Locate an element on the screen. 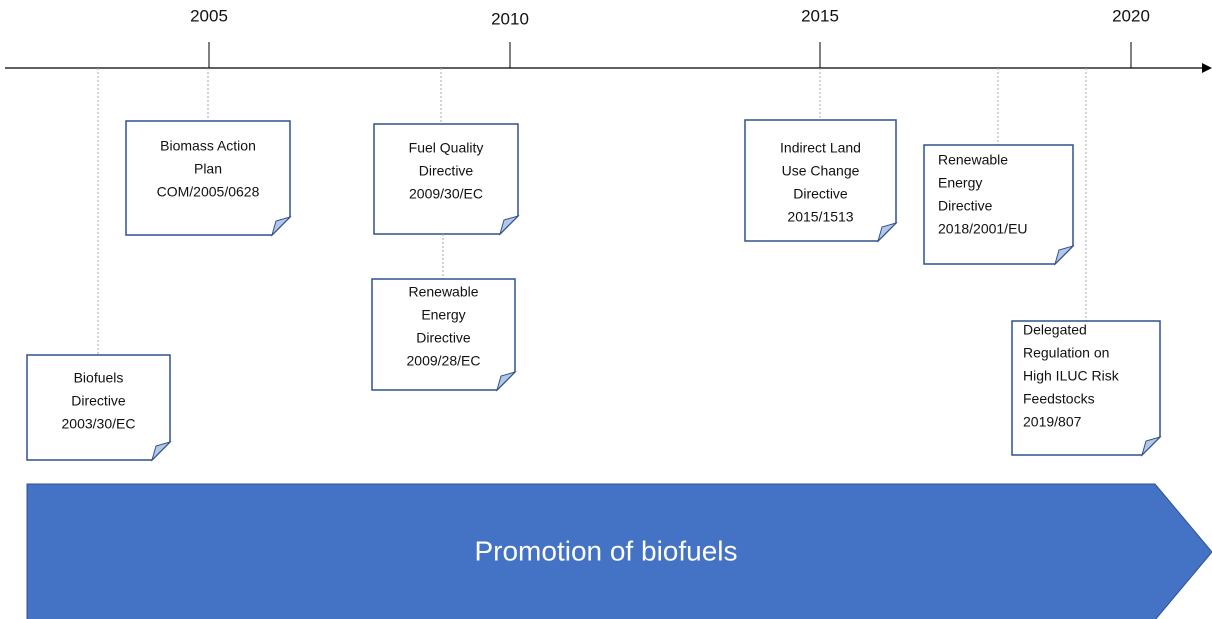 This screenshot has height=619, width=1212. event-text: High ILUC Risk is located at coordinates (1071, 376).